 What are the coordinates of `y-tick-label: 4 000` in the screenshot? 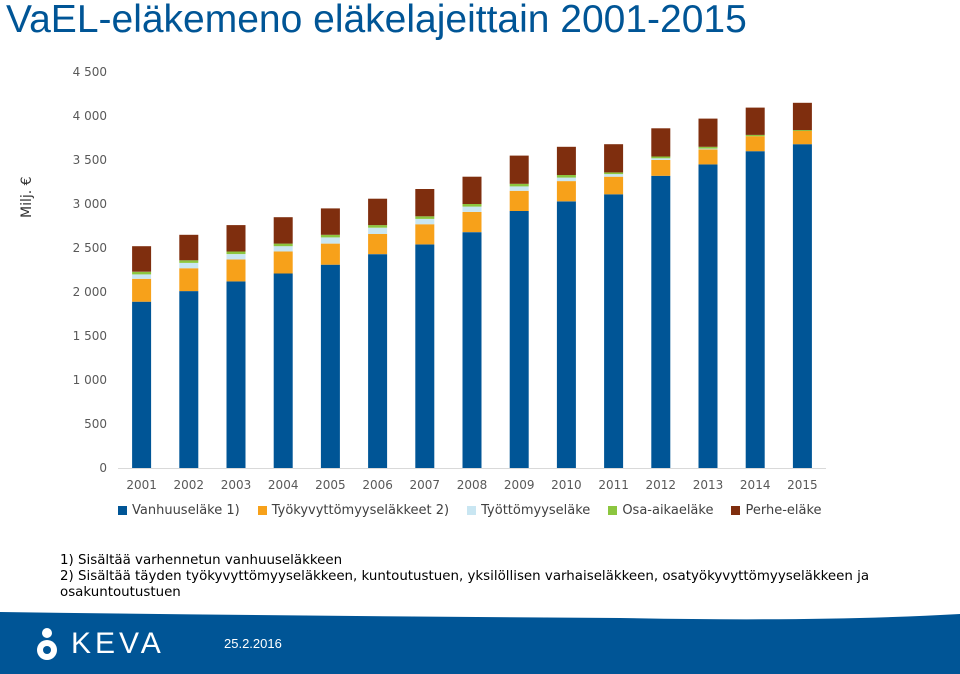 It's located at (90, 116).